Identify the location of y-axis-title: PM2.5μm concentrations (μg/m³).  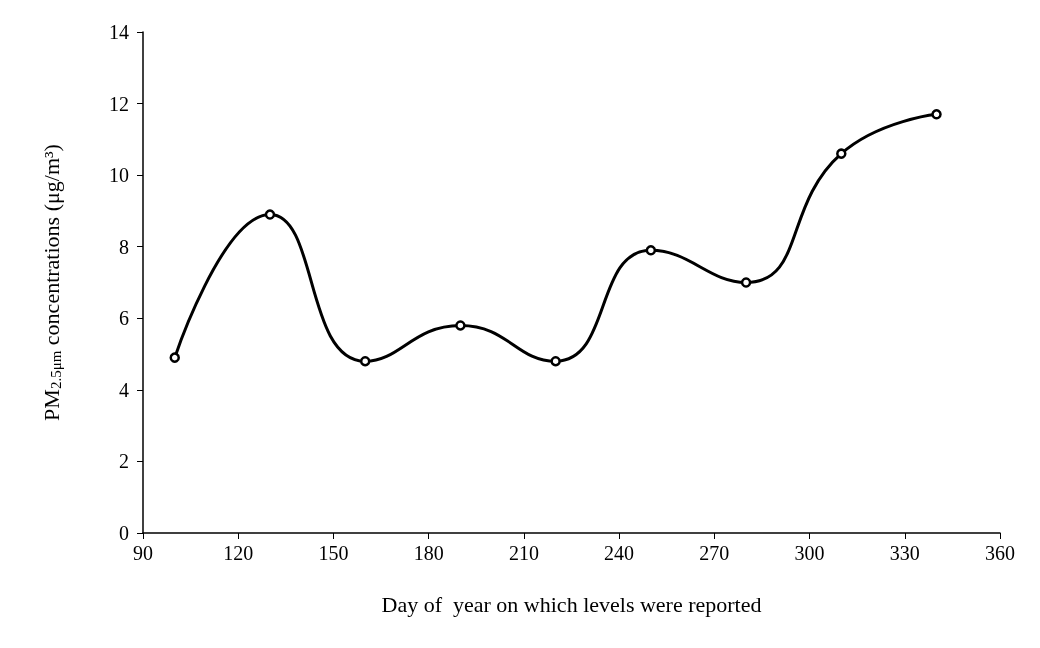
(51, 282).